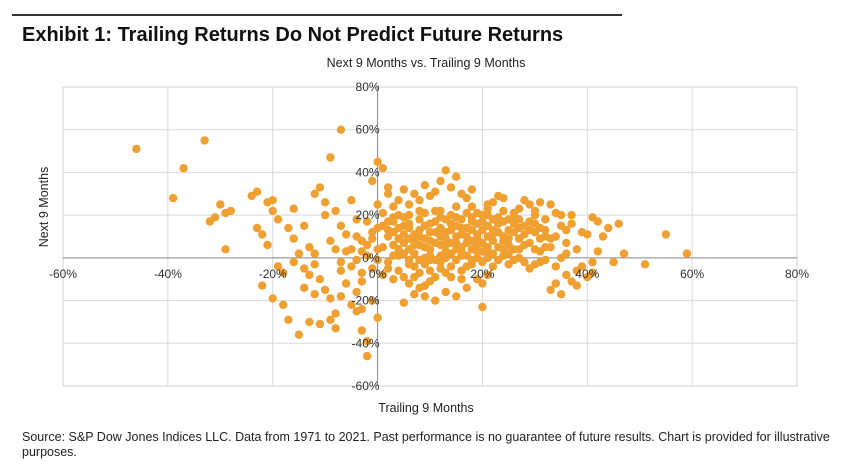  I want to click on y-tick-label: -60%, so click(366, 386).